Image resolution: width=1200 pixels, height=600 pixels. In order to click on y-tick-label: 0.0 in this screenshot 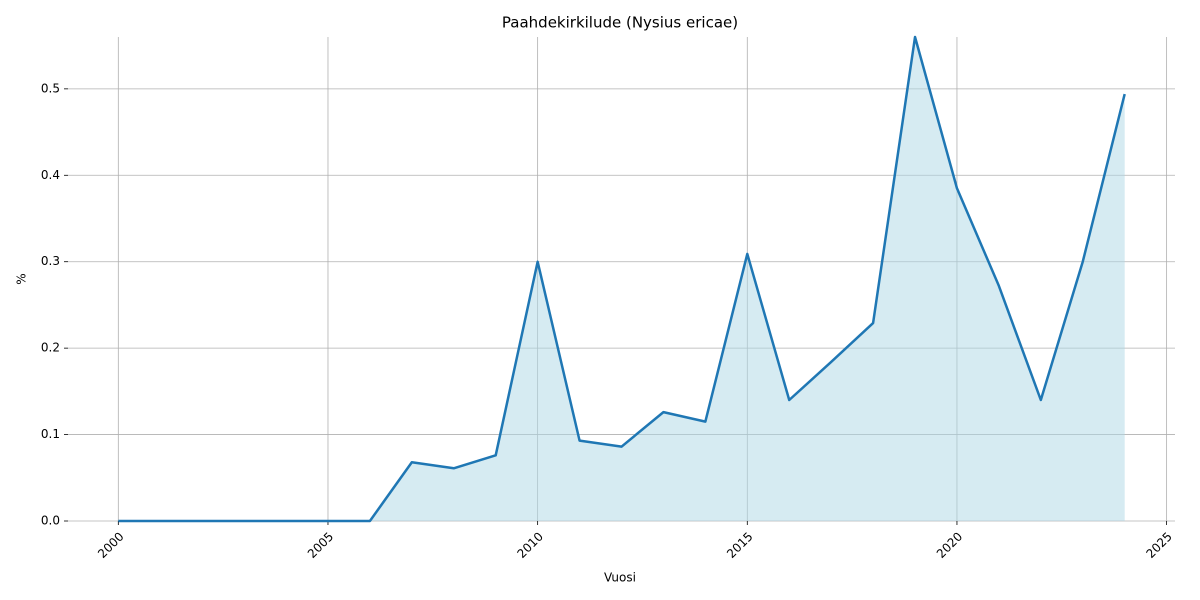, I will do `click(50, 521)`.